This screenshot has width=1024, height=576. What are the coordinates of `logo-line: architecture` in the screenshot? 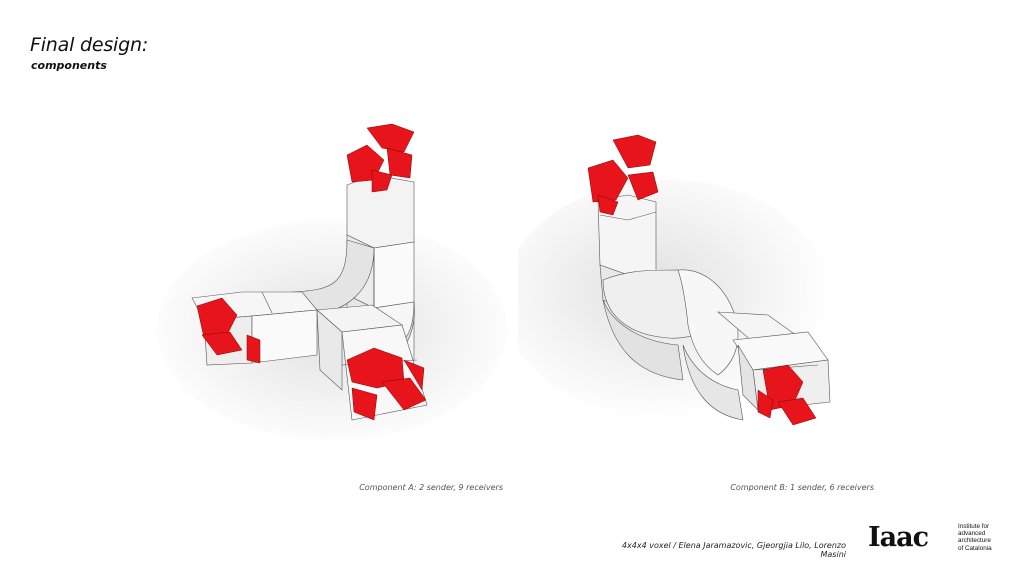 It's located at (974, 541).